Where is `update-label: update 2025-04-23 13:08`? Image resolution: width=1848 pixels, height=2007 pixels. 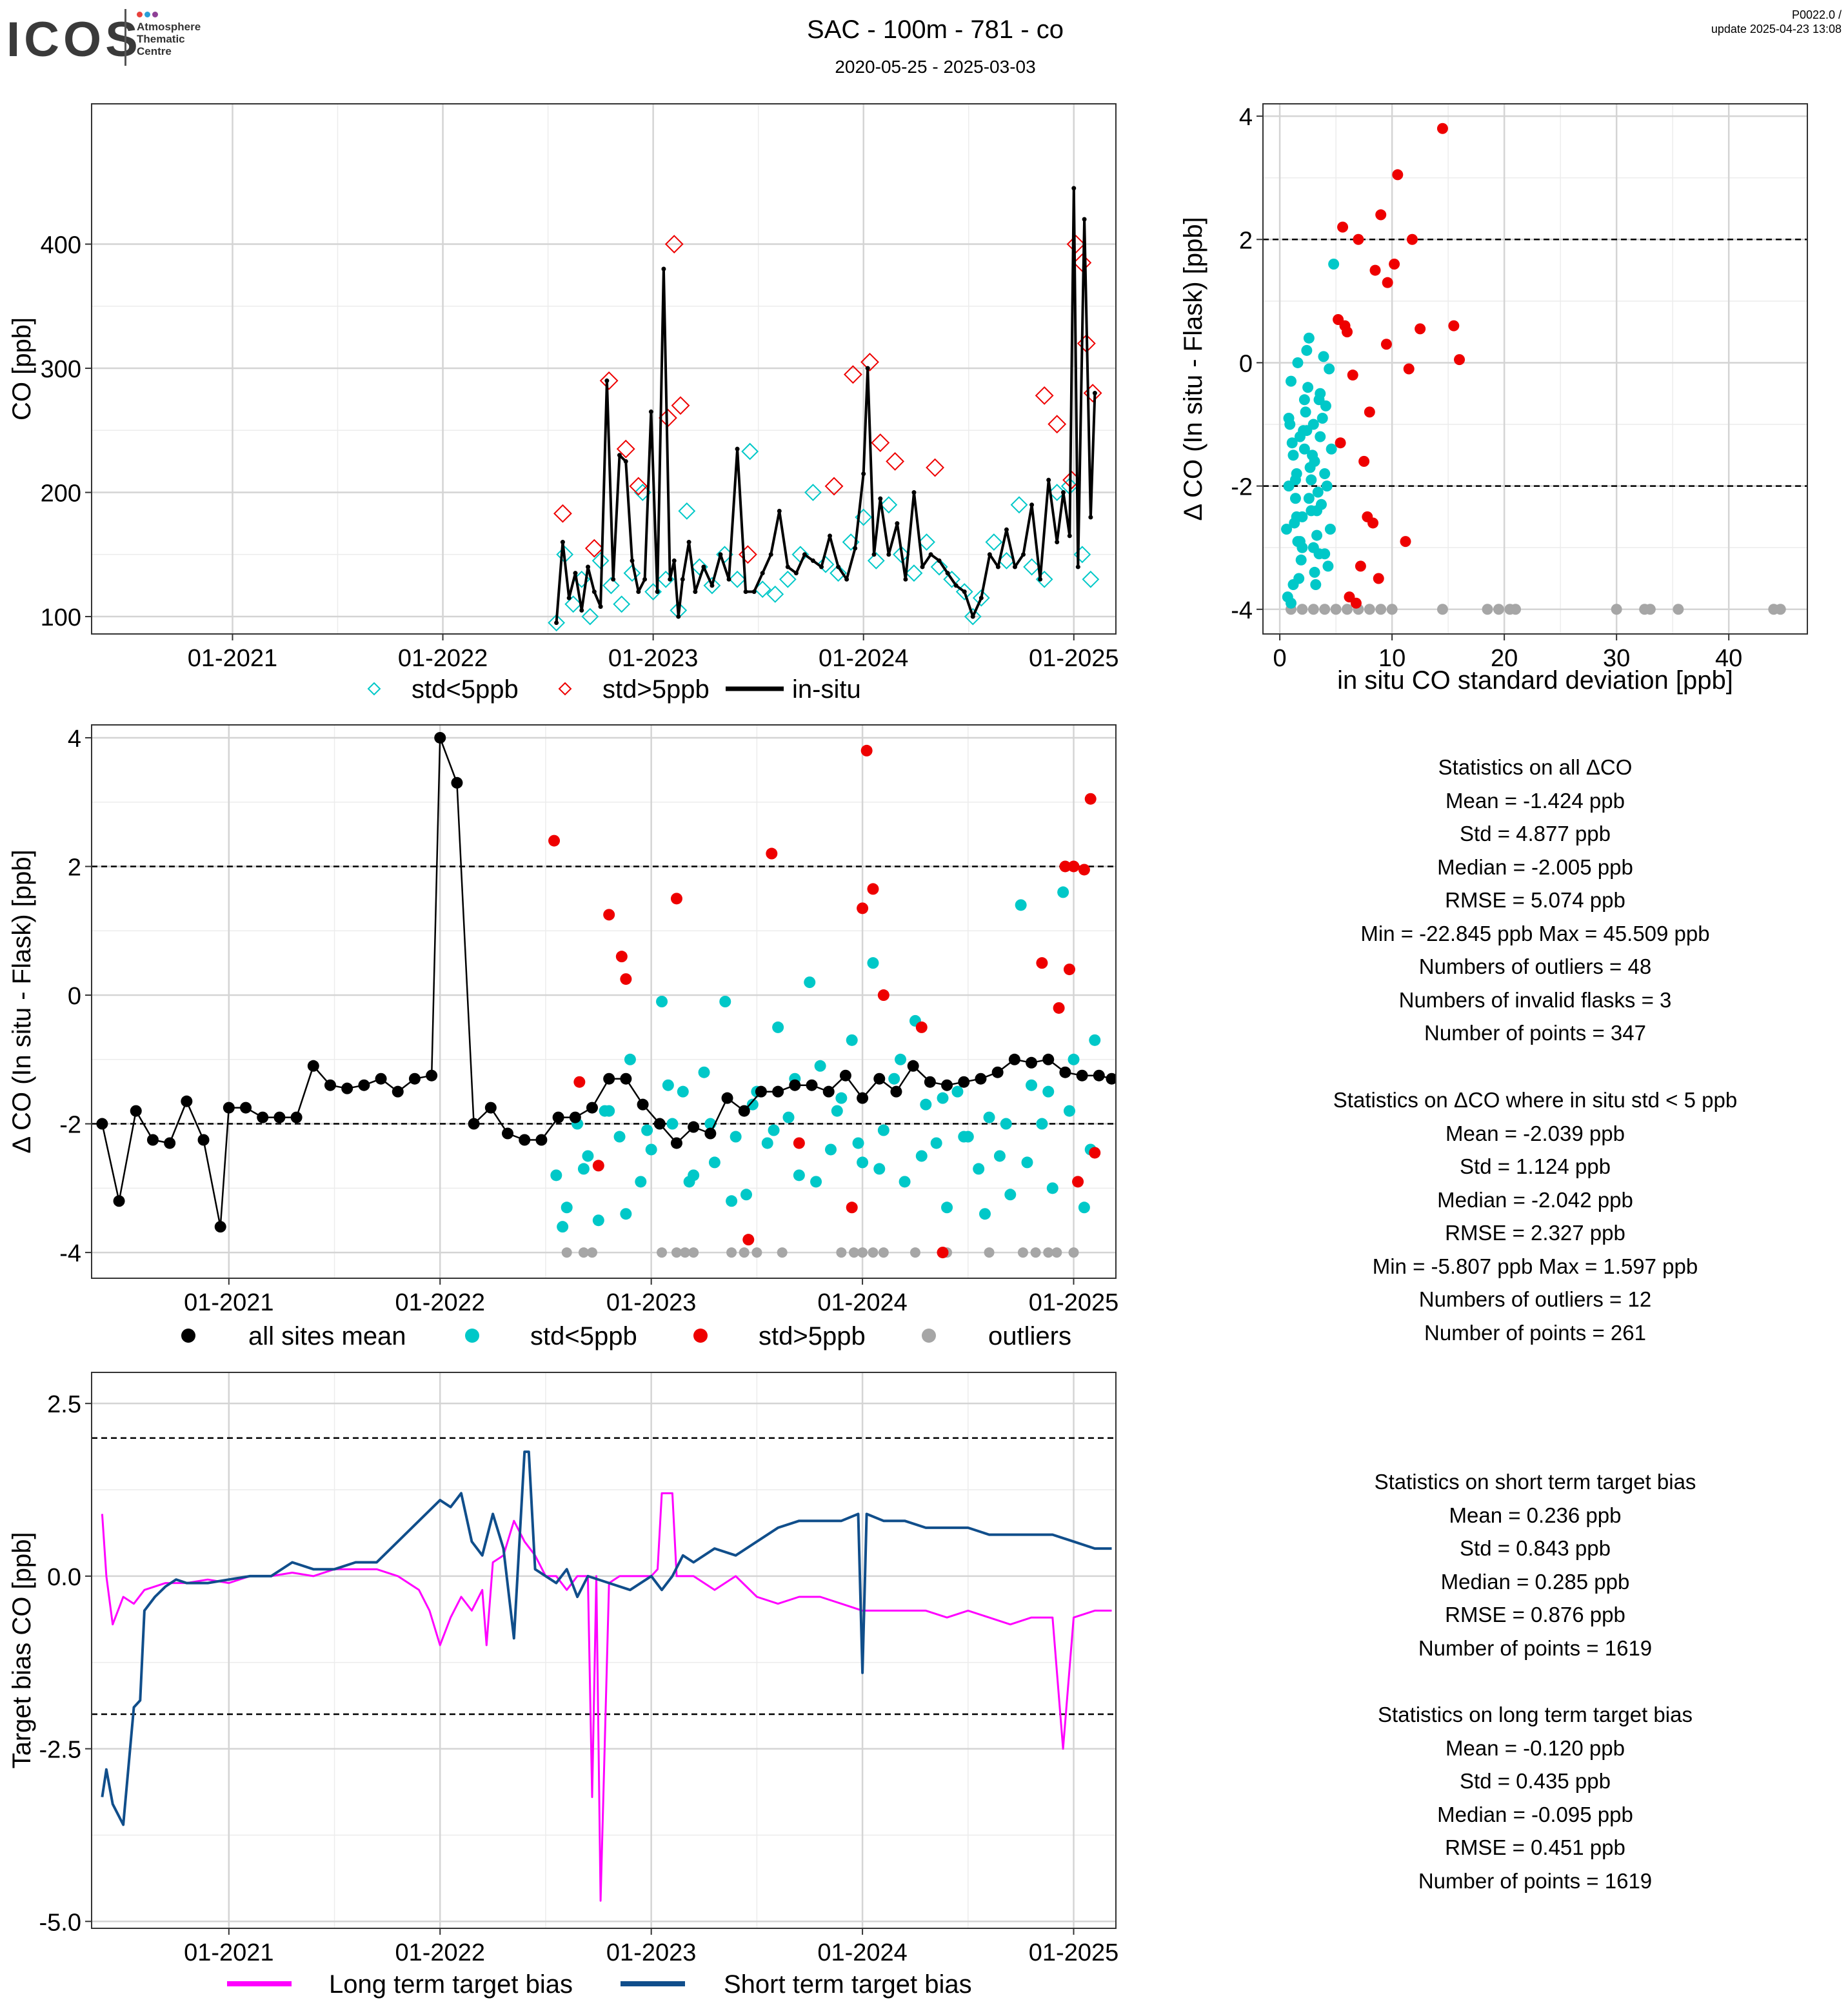
update-label: update 2025-04-23 13:08 is located at coordinates (1777, 29).